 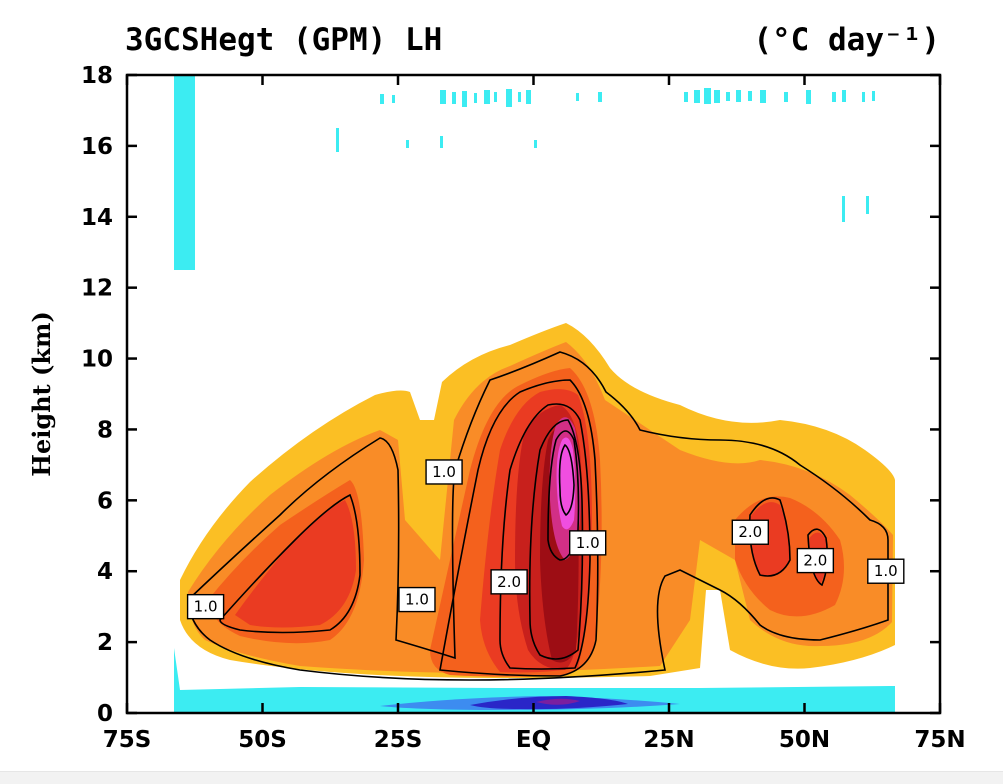 What do you see at coordinates (846, 40) in the screenshot?
I see `chart-units: (°C day⁻¹)` at bounding box center [846, 40].